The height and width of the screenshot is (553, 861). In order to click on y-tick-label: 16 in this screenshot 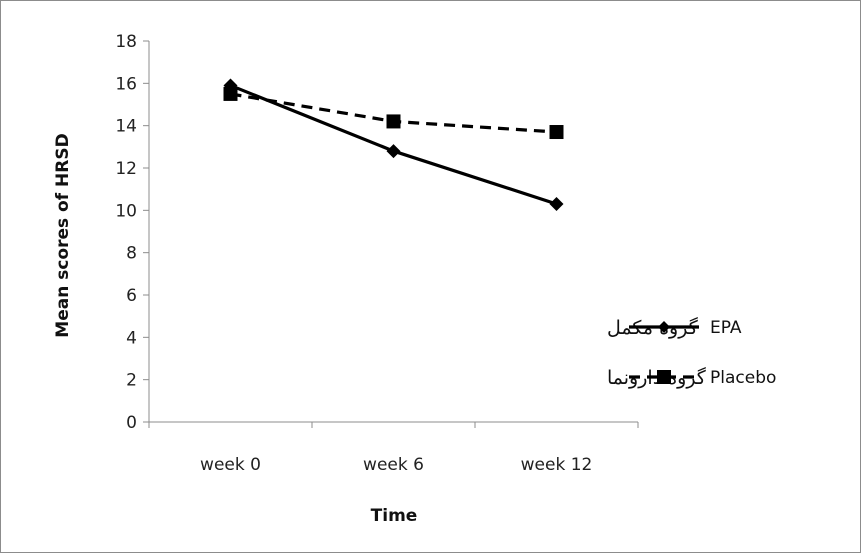, I will do `click(126, 84)`.